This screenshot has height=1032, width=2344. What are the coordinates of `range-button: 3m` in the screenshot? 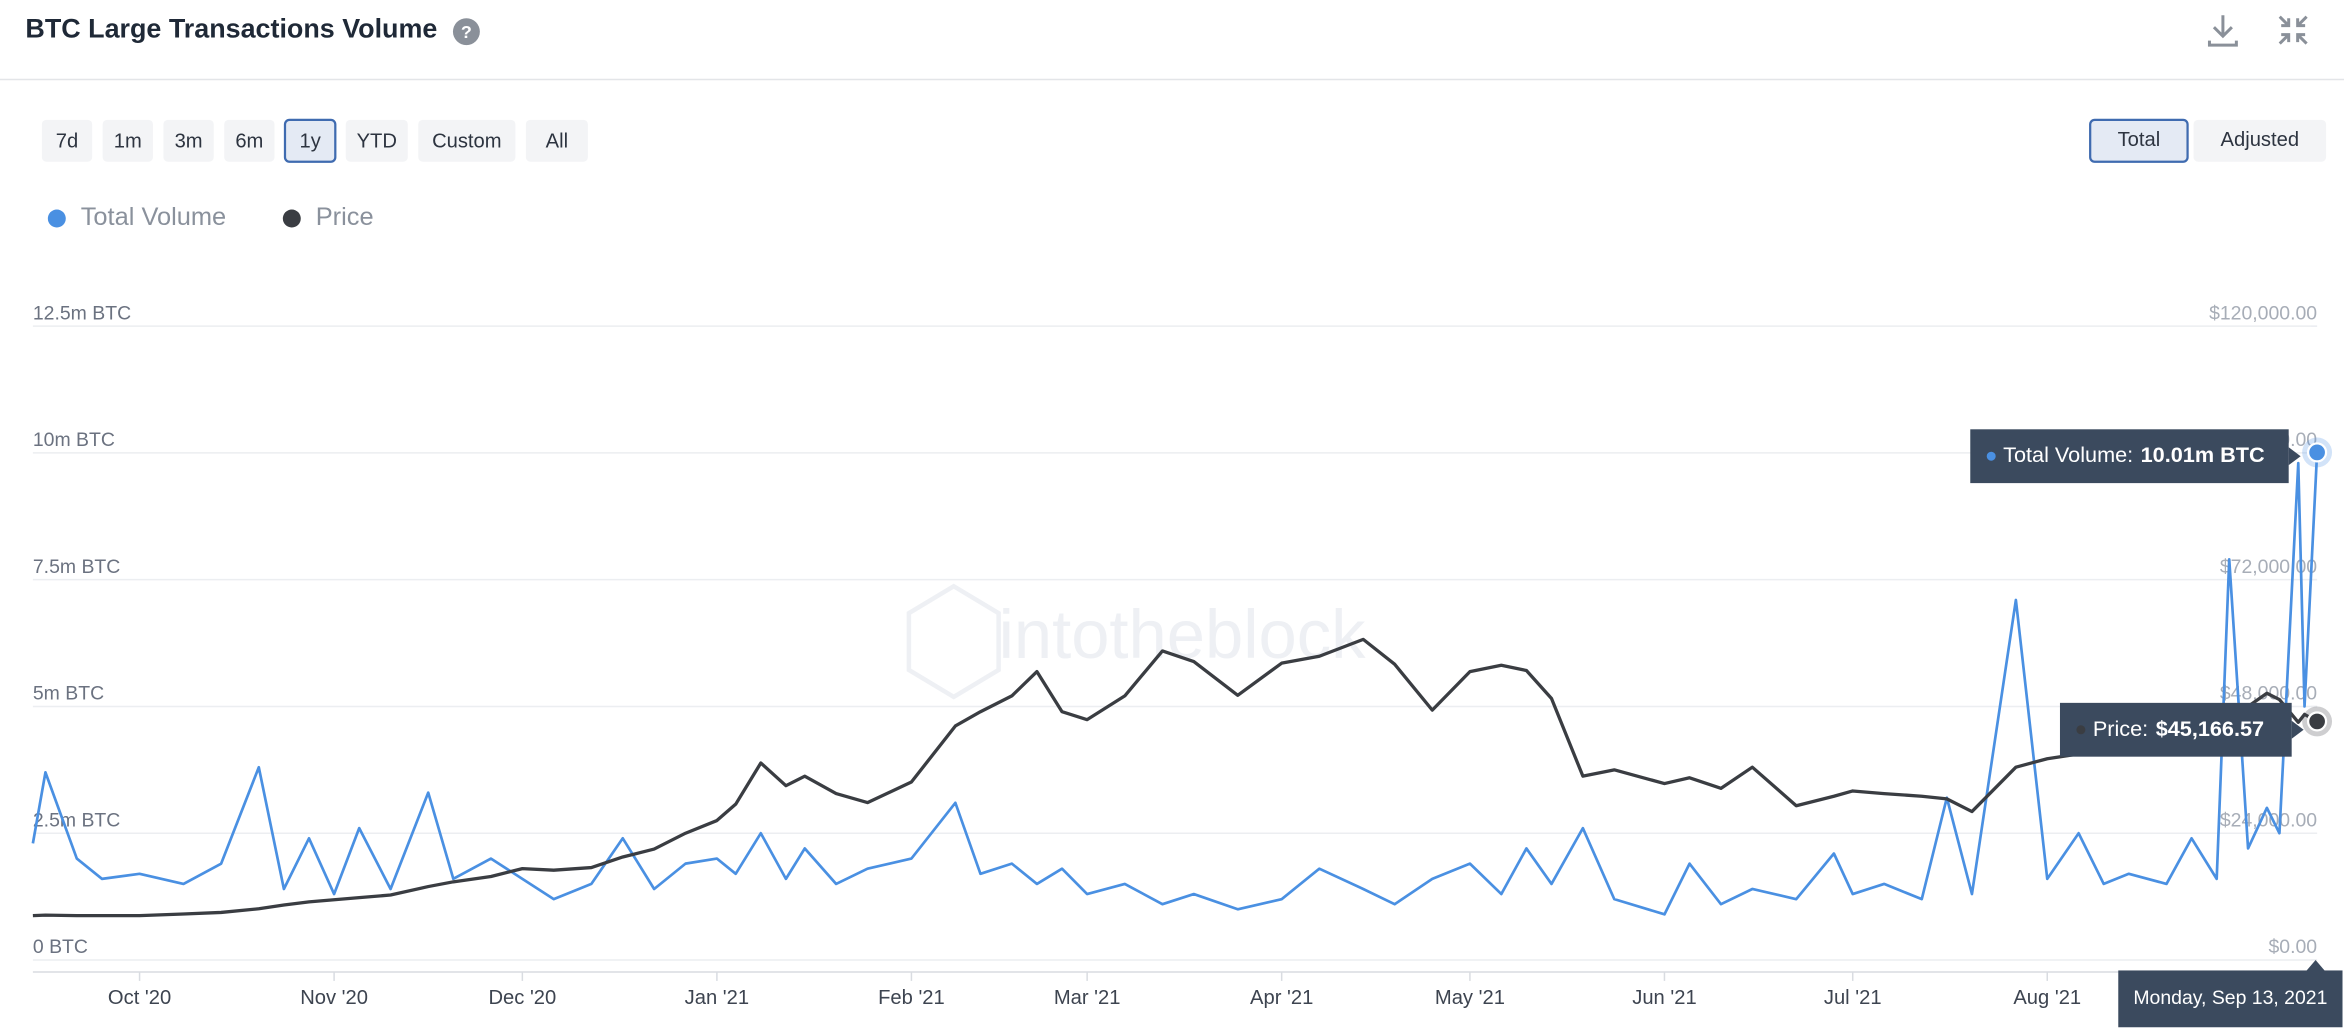 It's located at (188, 140).